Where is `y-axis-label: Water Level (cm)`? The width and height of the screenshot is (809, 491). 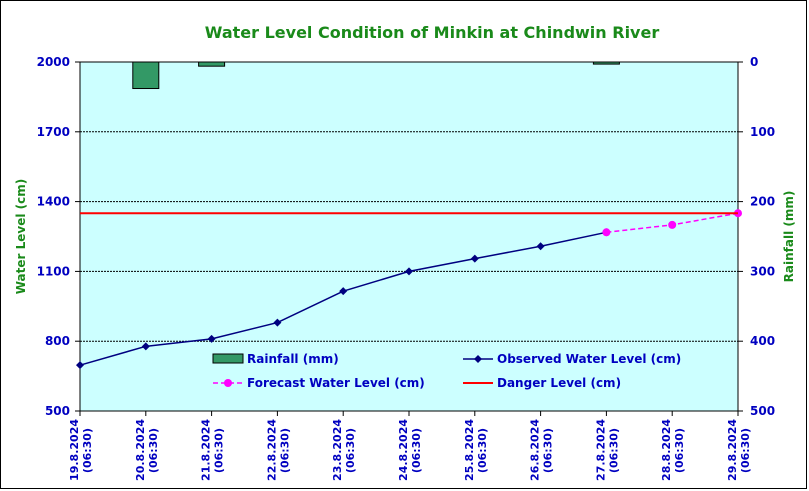
y-axis-label: Water Level (cm) is located at coordinates (21, 237).